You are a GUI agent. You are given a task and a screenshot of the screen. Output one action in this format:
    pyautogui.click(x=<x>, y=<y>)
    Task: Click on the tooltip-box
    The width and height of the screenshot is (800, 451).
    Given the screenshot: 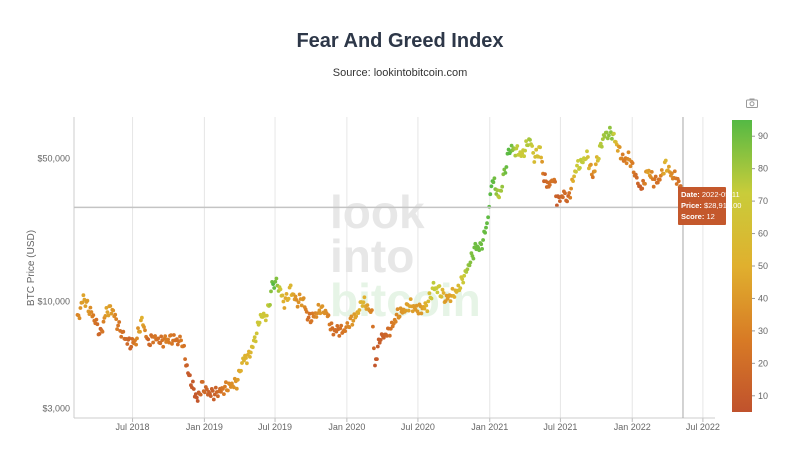 What is the action you would take?
    pyautogui.click(x=702, y=206)
    